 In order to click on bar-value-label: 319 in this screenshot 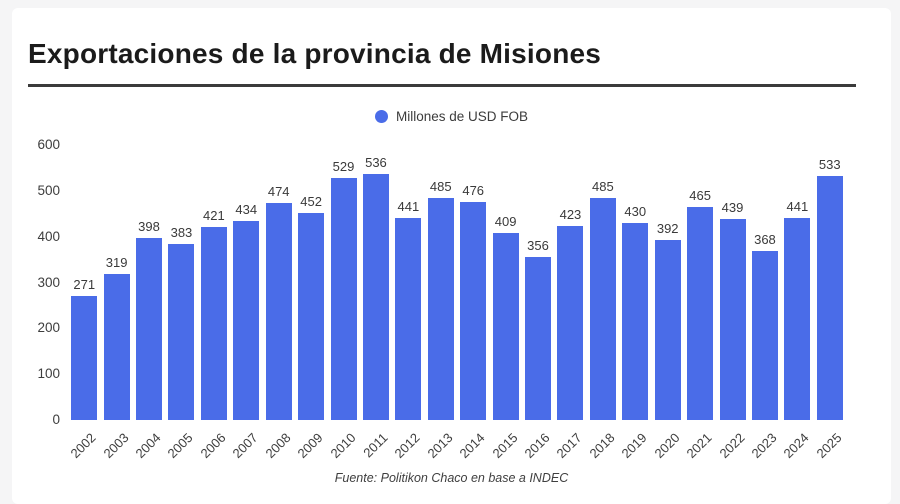, I will do `click(116, 262)`.